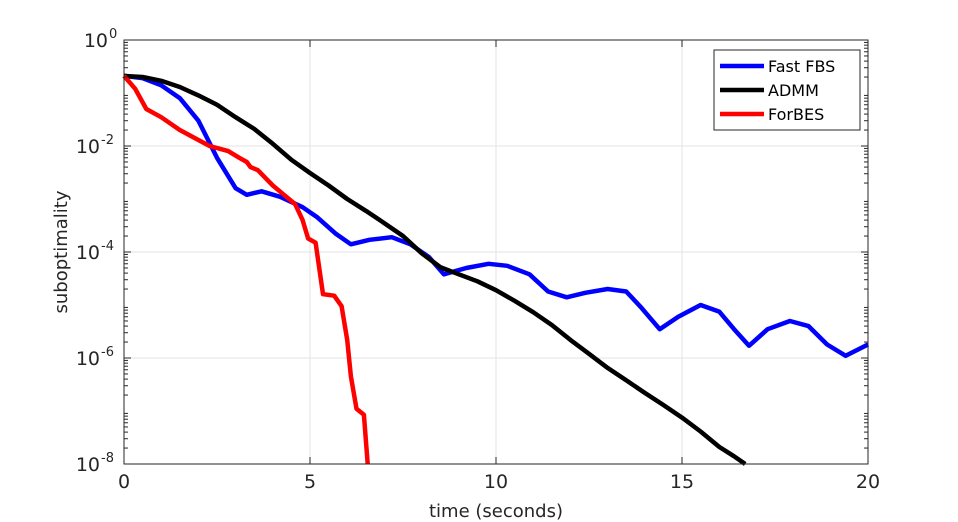  I want to click on legend-label-admm: ADMM, so click(793, 90).